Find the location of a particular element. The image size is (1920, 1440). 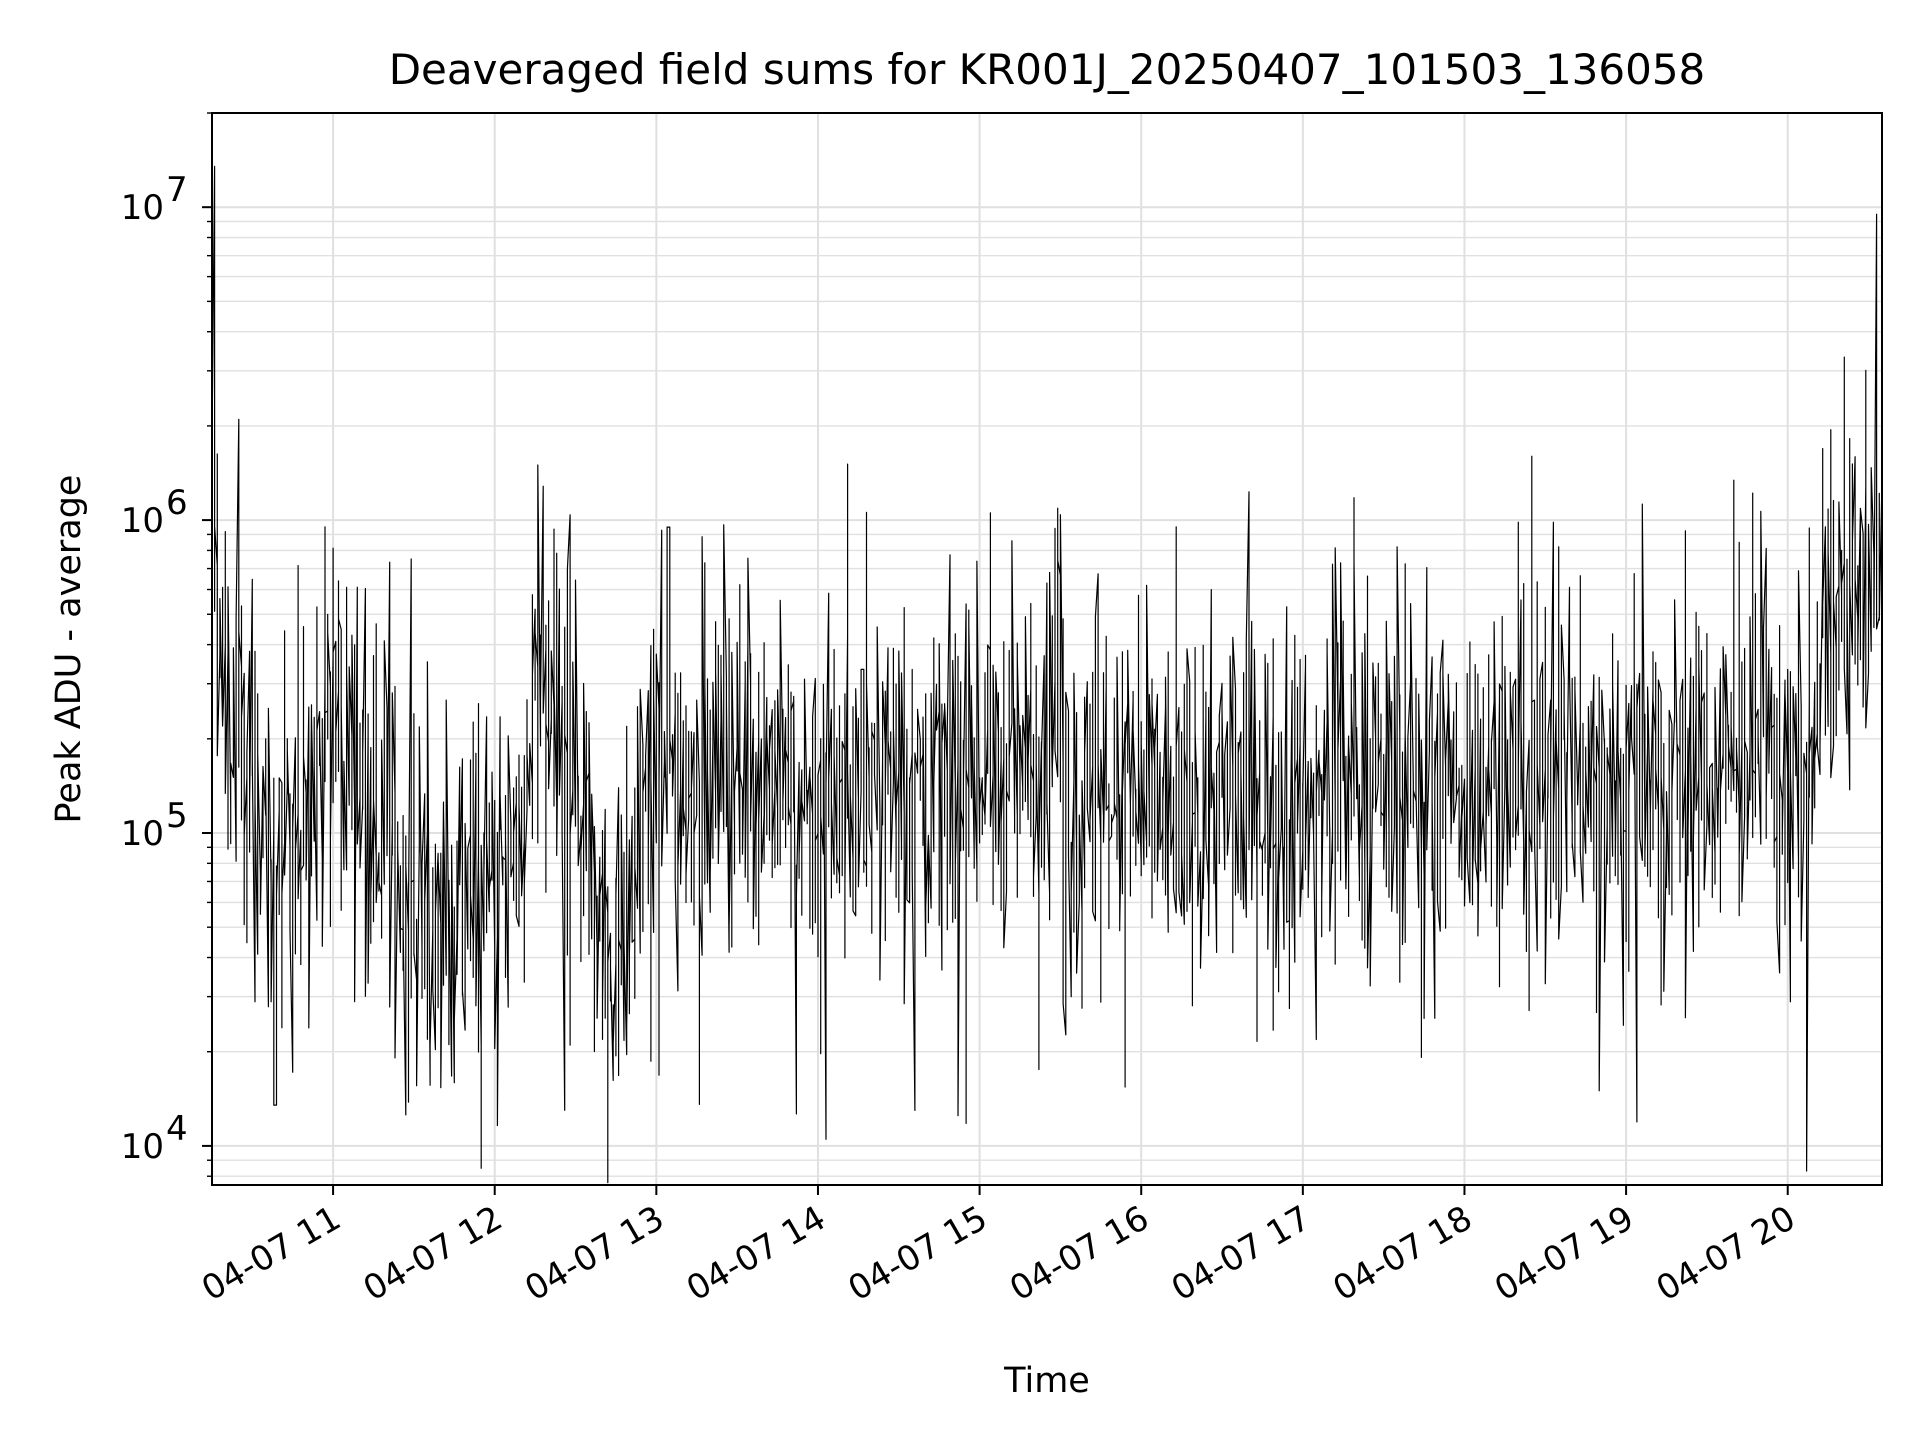

y-tick-exponent: 6 is located at coordinates (177, 503).